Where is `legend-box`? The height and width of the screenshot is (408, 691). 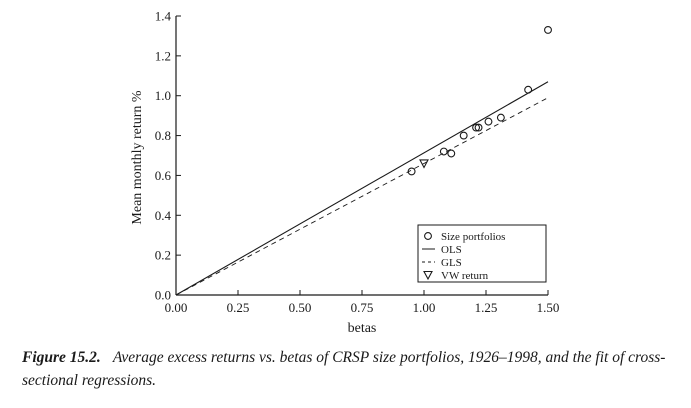
legend-box is located at coordinates (482, 253).